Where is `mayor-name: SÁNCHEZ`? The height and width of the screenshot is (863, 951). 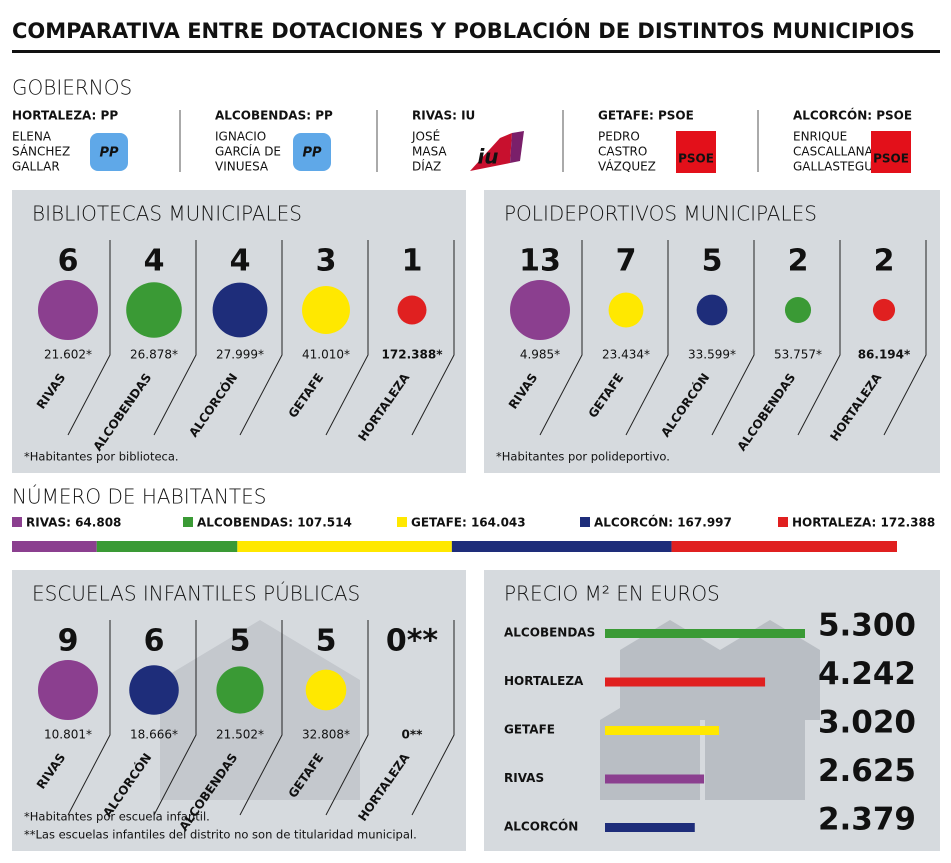
mayor-name: SÁNCHEZ is located at coordinates (41, 151).